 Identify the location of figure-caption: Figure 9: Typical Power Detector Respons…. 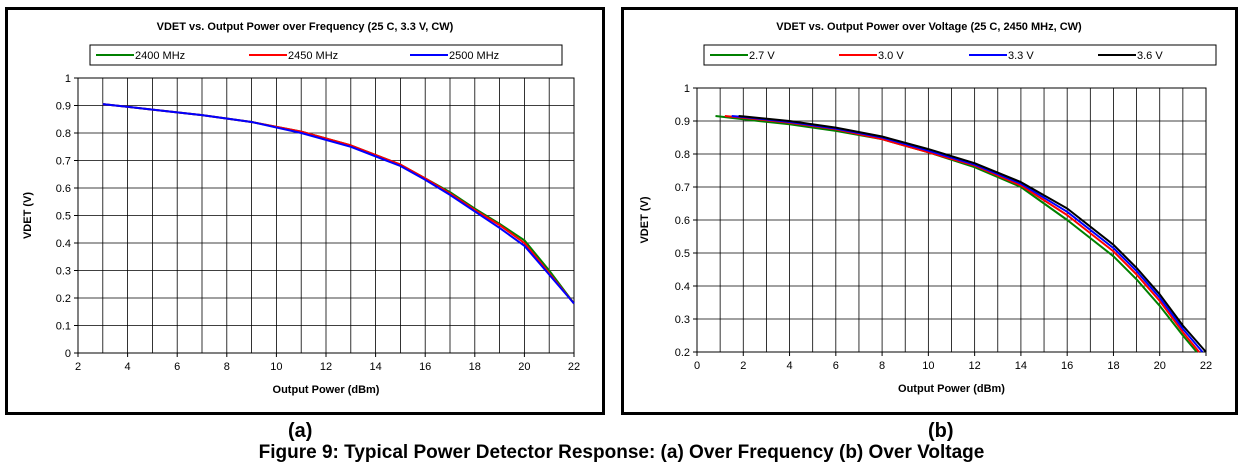
(621, 452).